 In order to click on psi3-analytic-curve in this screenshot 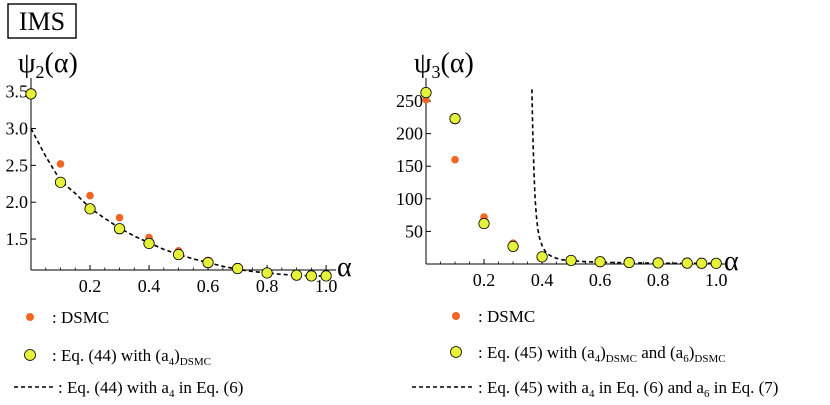, I will do `click(624, 177)`.